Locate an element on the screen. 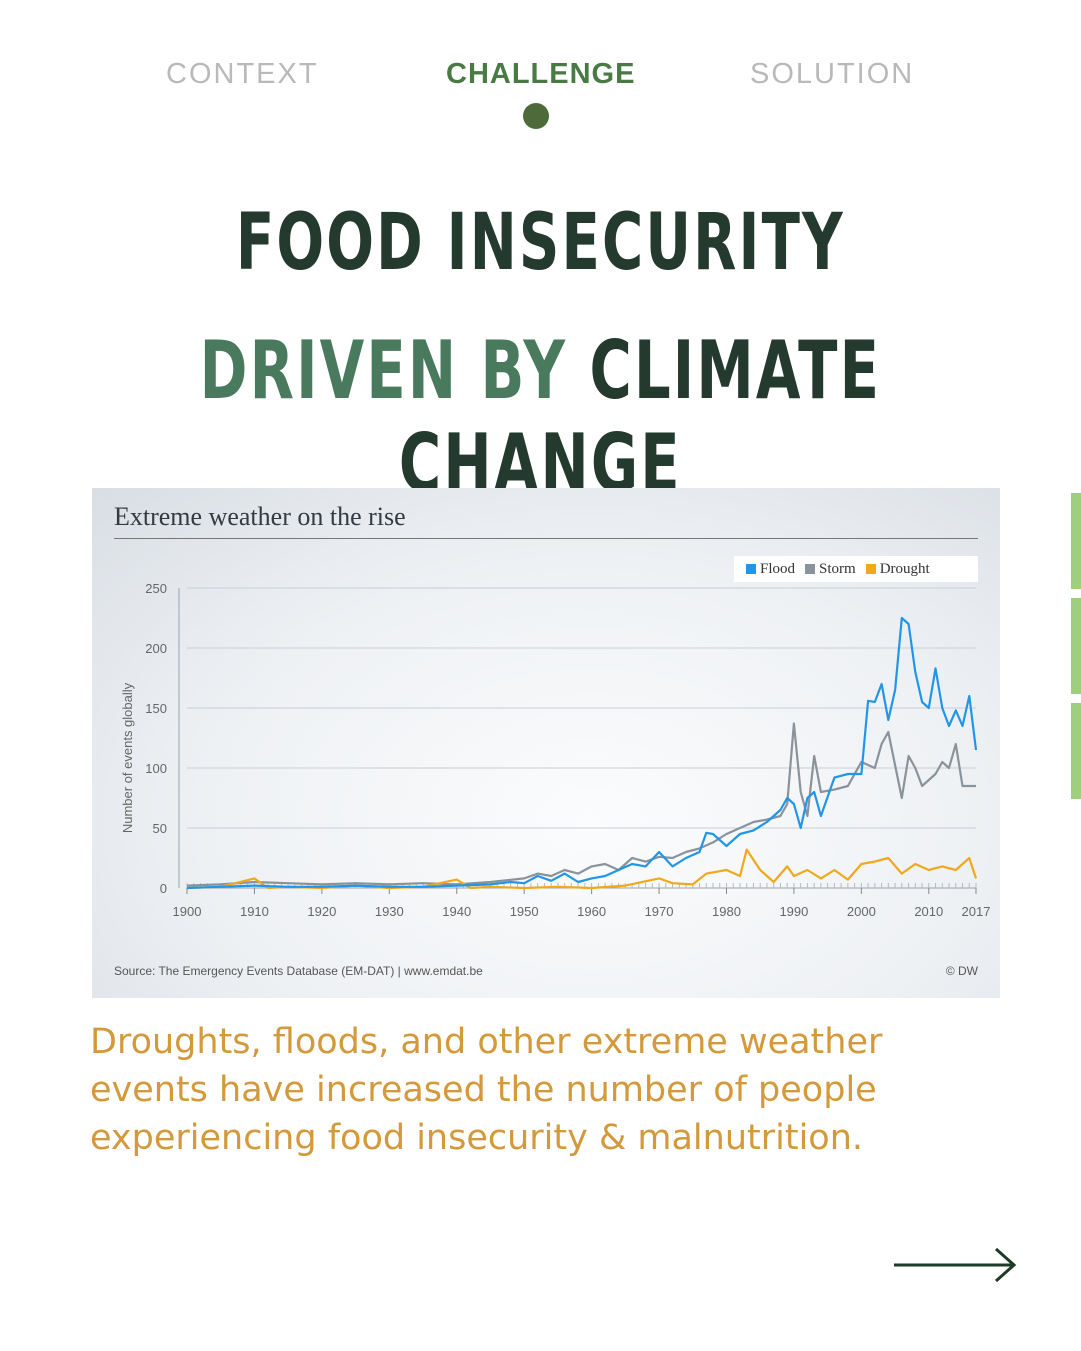 The width and height of the screenshot is (1081, 1351). next-arrow-icon is located at coordinates (956, 1265).